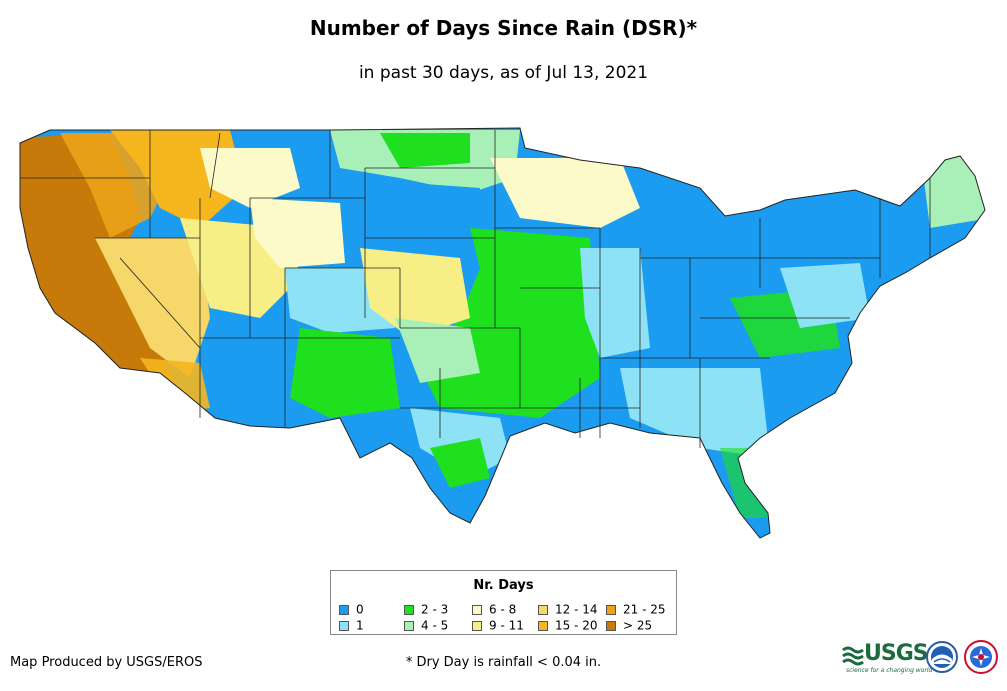  Describe the element at coordinates (889, 670) in the screenshot. I see `usgs-tagline: science for a changing world` at that location.